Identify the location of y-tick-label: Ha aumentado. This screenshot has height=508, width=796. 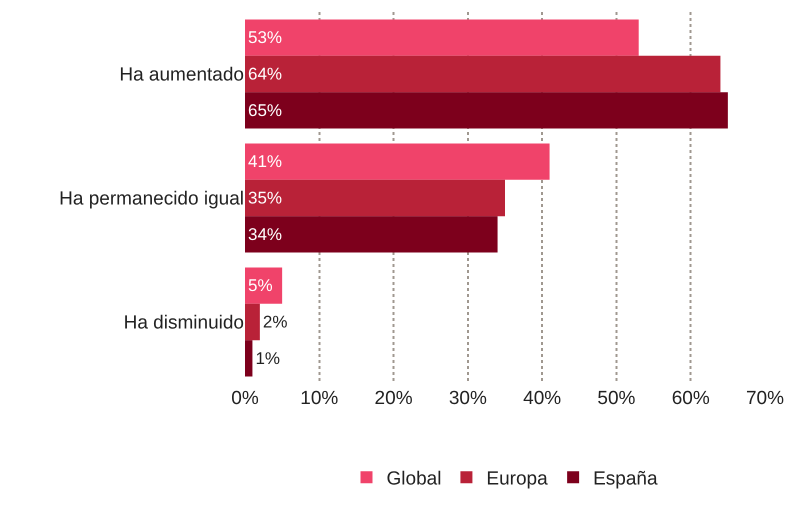
(181, 75).